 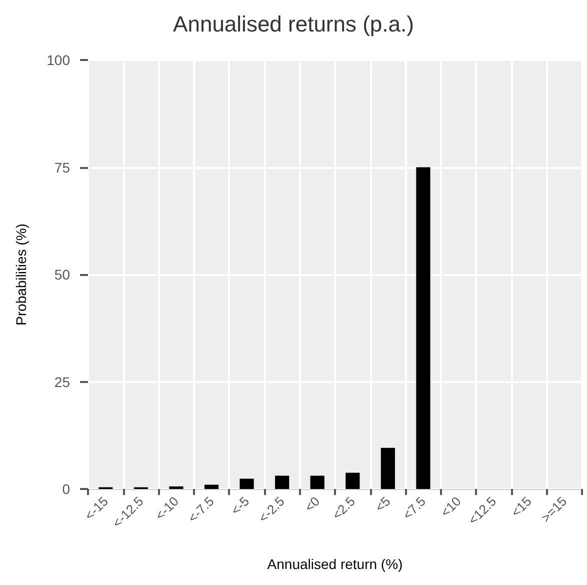 I want to click on y-tick-label: 0, so click(x=66, y=489).